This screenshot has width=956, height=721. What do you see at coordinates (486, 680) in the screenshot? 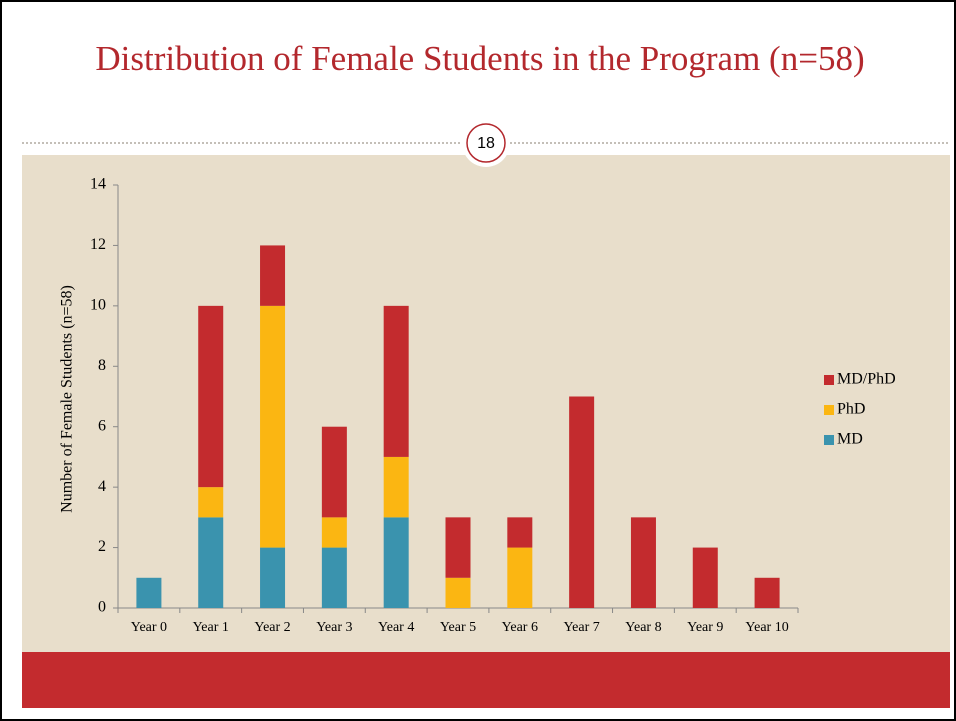
I see `footer-bar` at bounding box center [486, 680].